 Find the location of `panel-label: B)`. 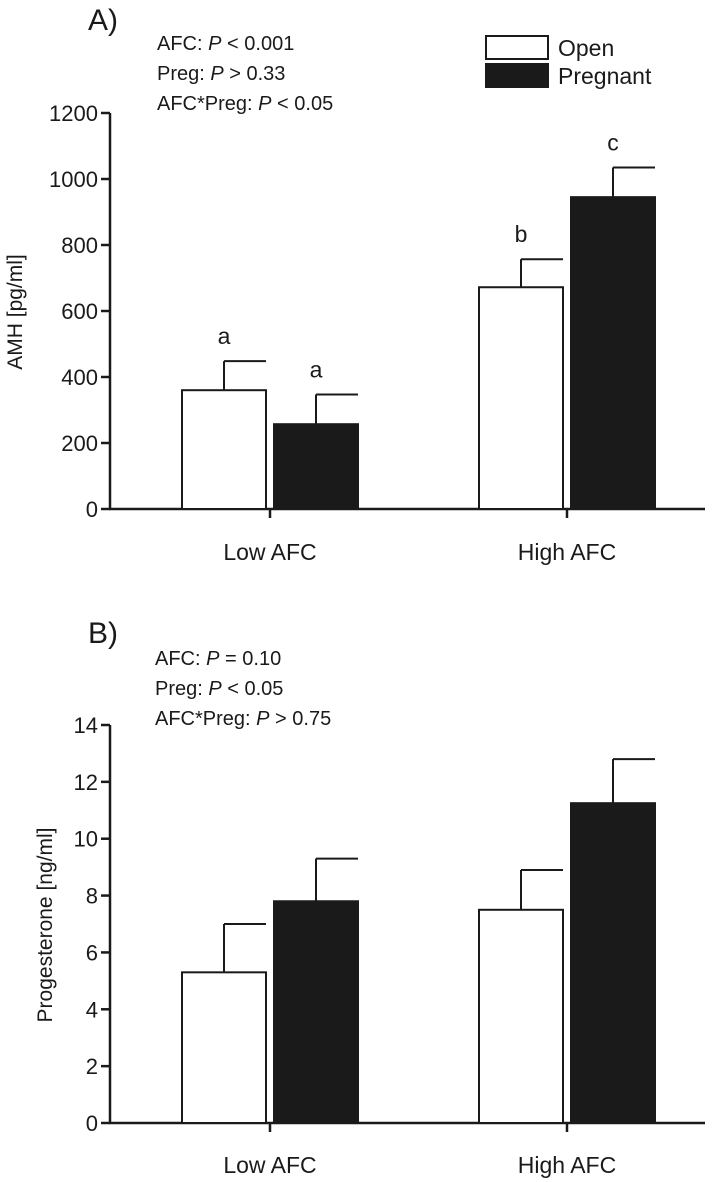

panel-label: B) is located at coordinates (103, 633).